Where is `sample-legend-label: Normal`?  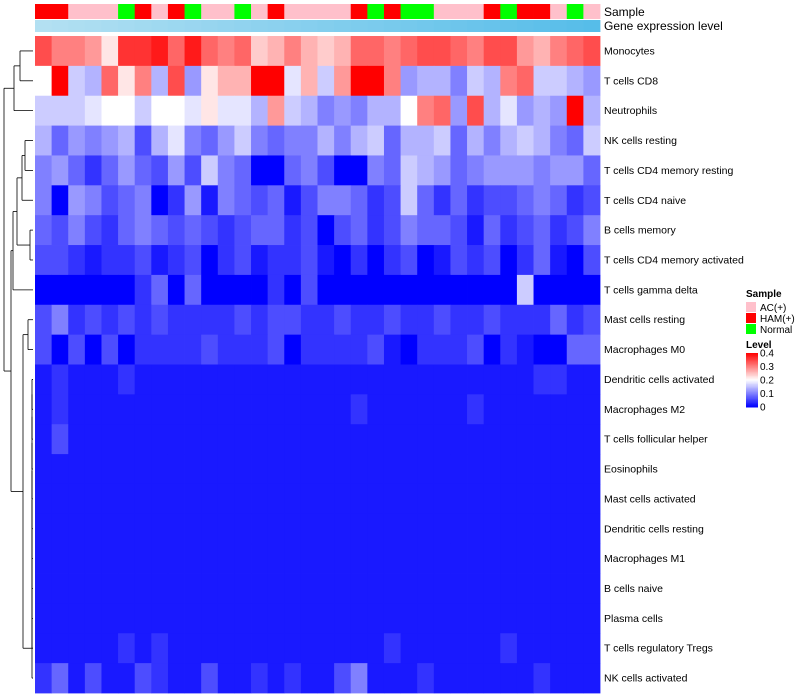
sample-legend-label: Normal is located at coordinates (776, 330).